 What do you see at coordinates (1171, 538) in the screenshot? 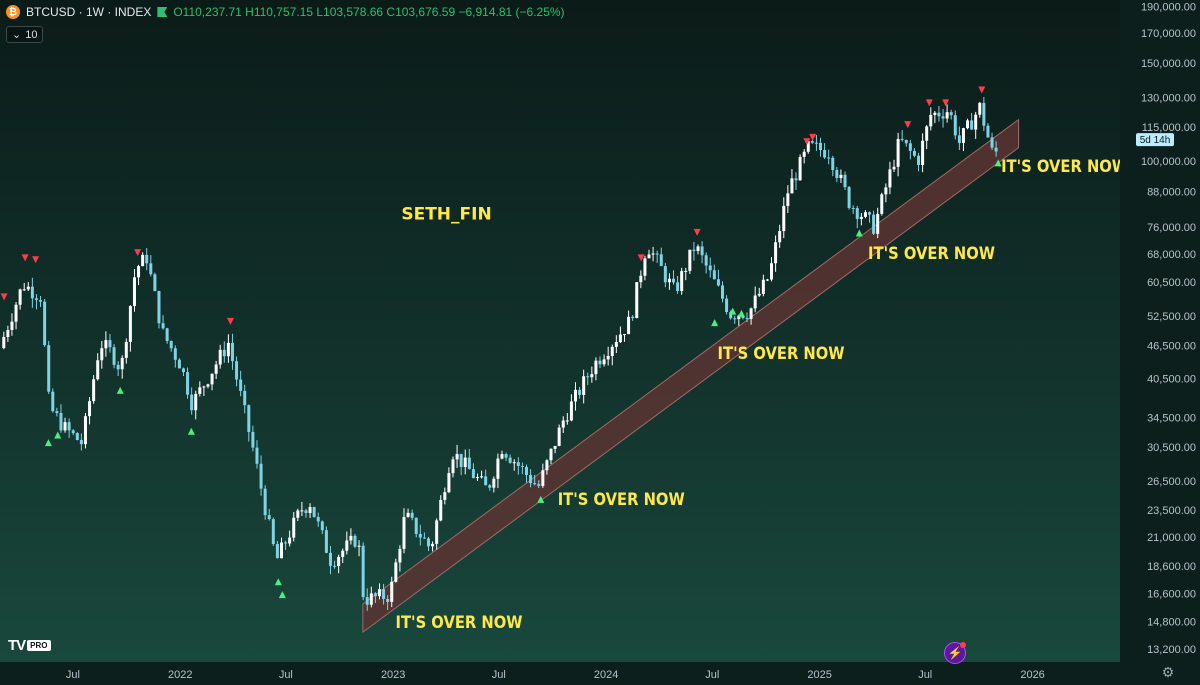
I see `price-tick-label: 21,000.00` at bounding box center [1171, 538].